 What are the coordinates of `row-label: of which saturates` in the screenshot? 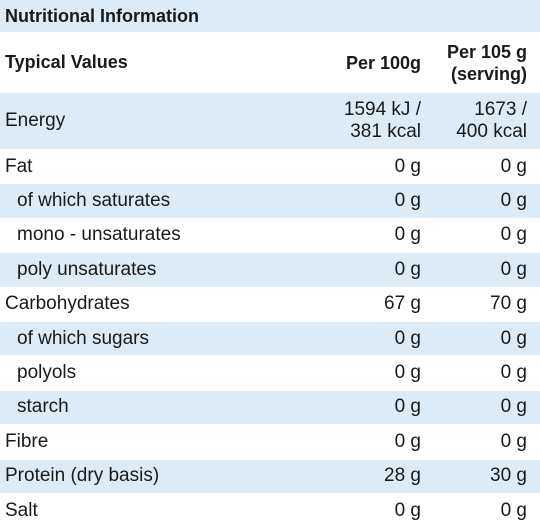 It's located at (94, 201).